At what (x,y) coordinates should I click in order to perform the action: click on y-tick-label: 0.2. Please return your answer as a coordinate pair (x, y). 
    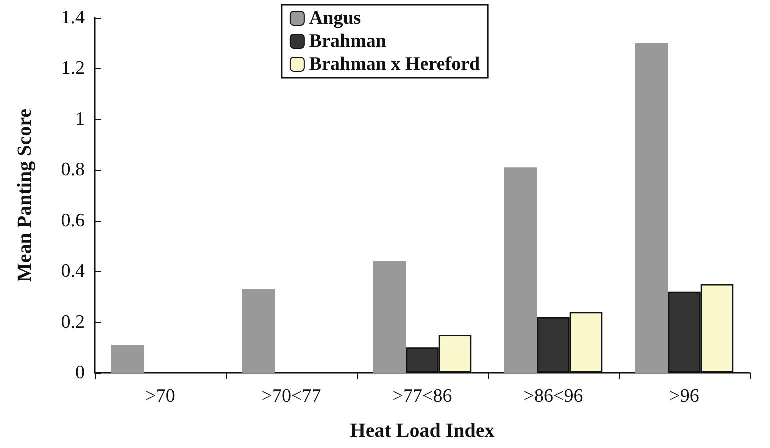
    Looking at the image, I should click on (73, 322).